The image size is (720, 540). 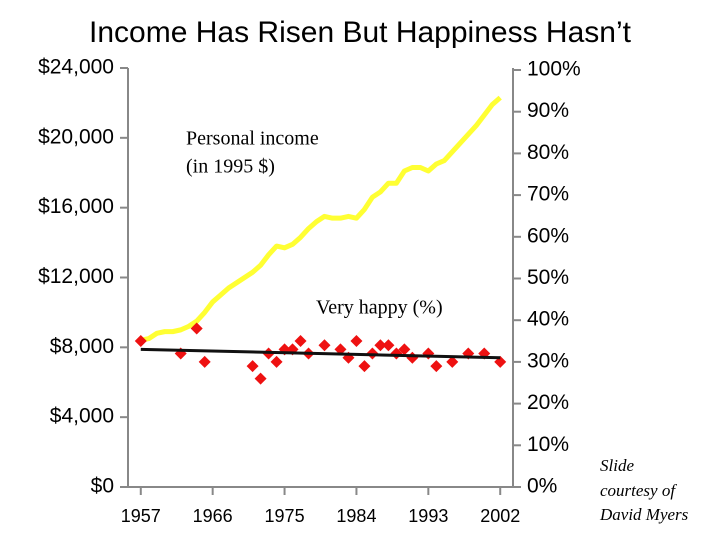 I want to click on y2-tick-label: 20%, so click(x=548, y=402).